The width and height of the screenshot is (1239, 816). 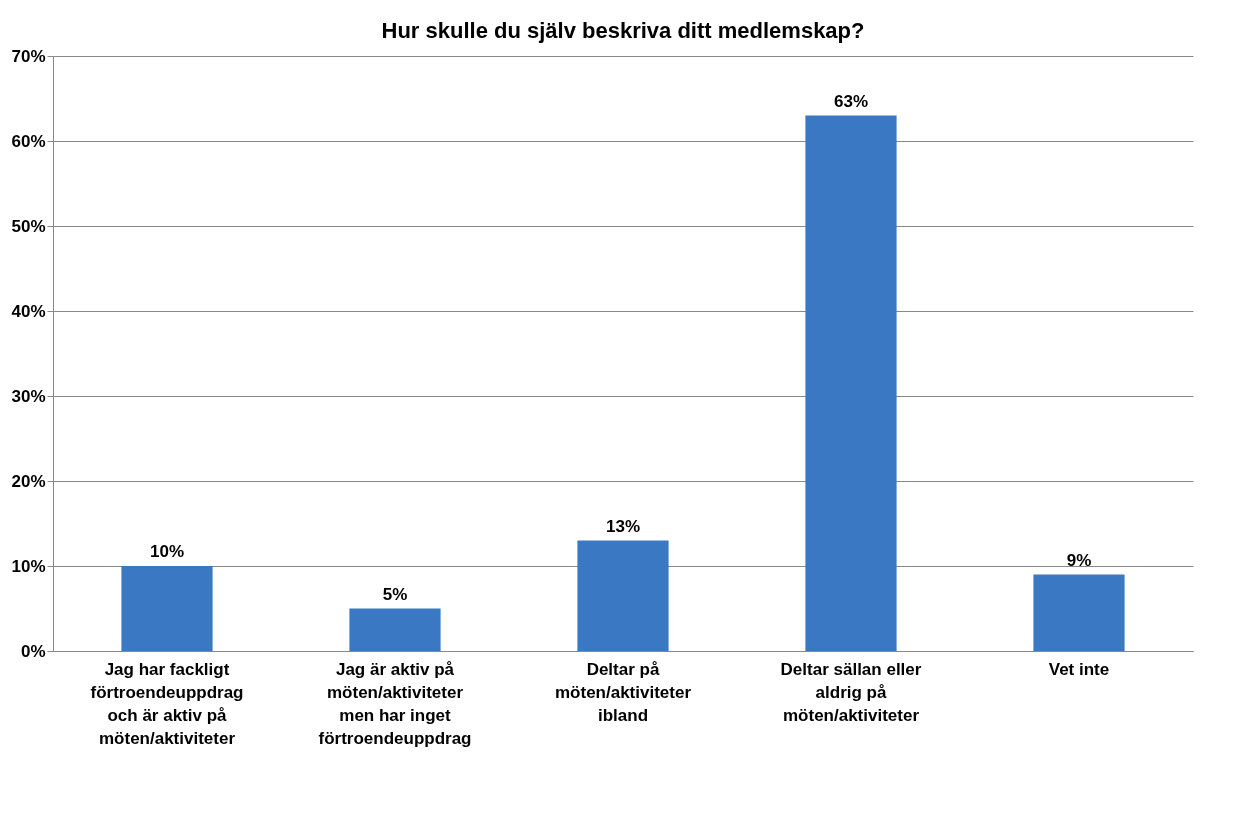 I want to click on y-tick-label: 10%, so click(x=28, y=566).